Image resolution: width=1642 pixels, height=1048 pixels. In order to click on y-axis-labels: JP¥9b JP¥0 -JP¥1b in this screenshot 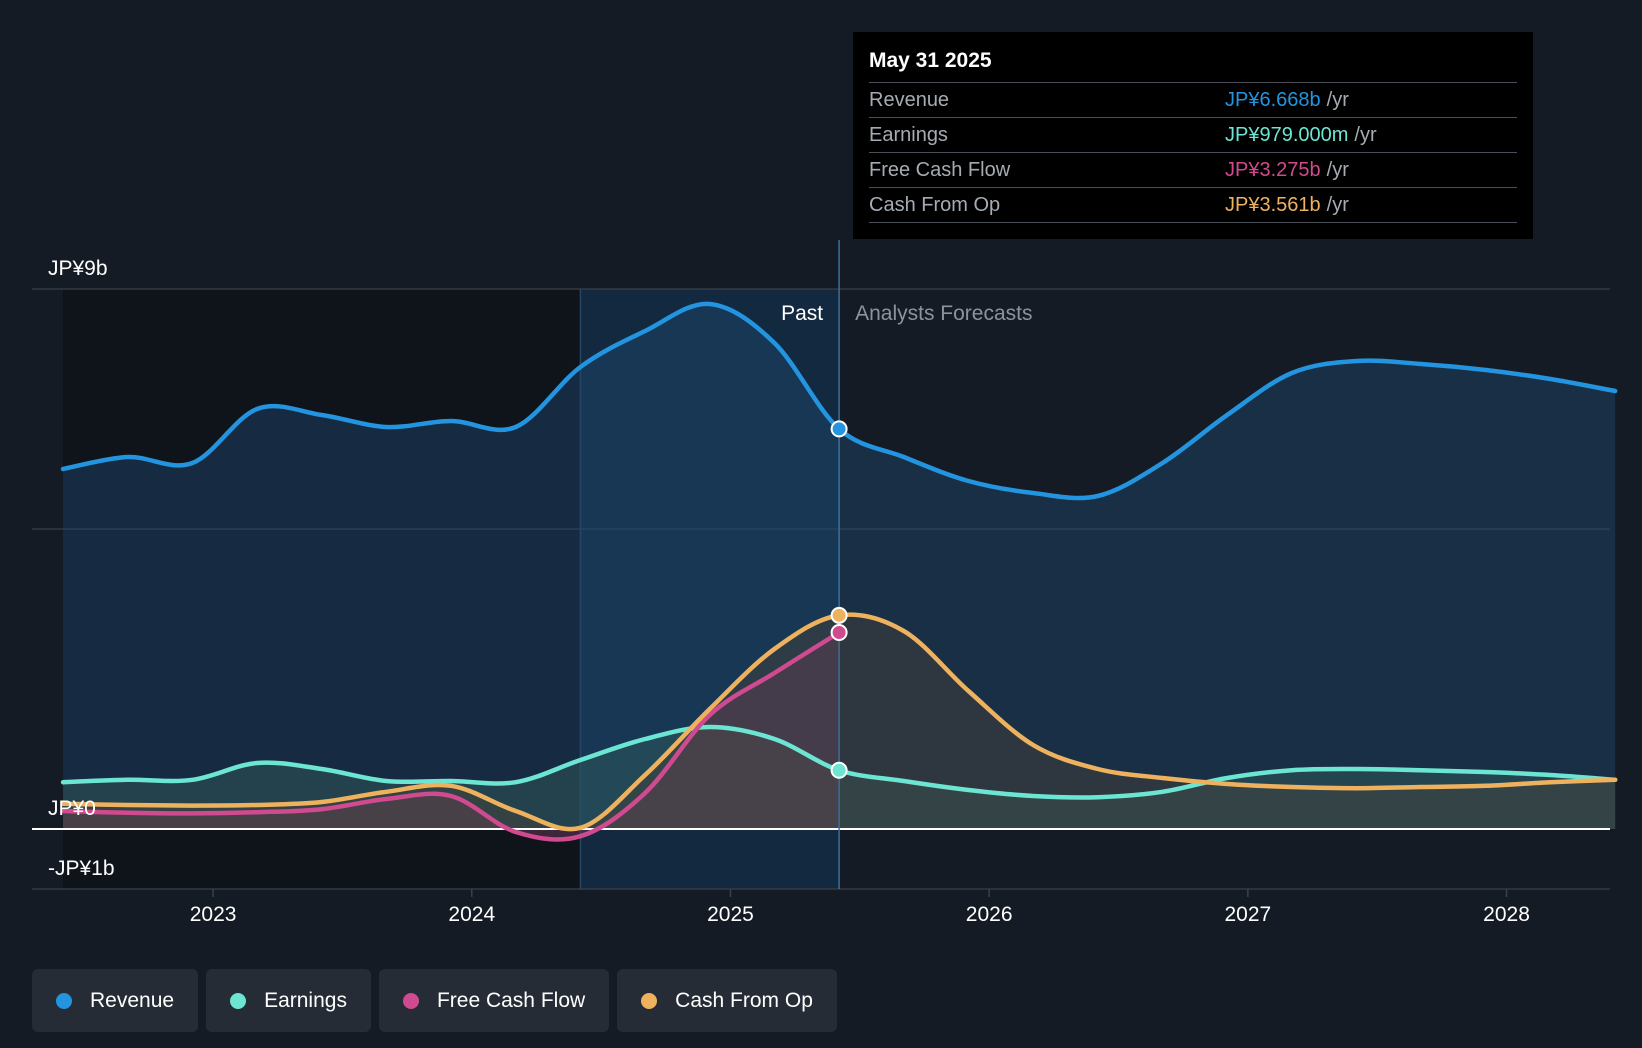, I will do `click(81, 568)`.